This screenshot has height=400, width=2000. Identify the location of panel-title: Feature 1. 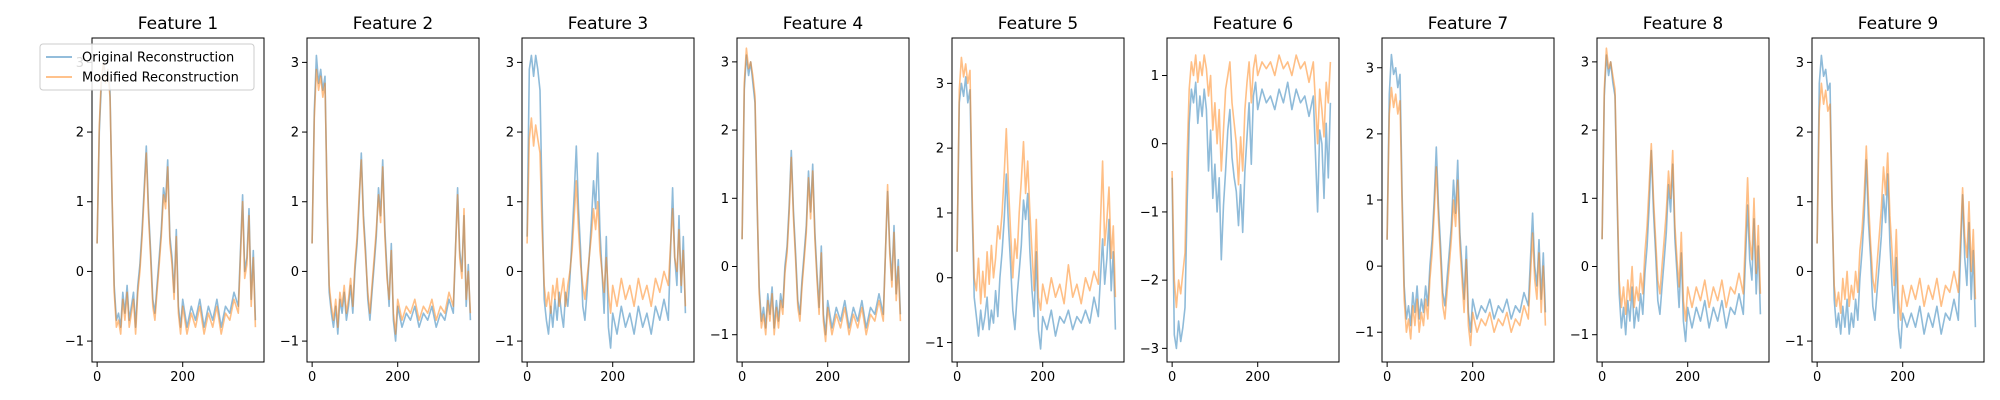
(178, 24).